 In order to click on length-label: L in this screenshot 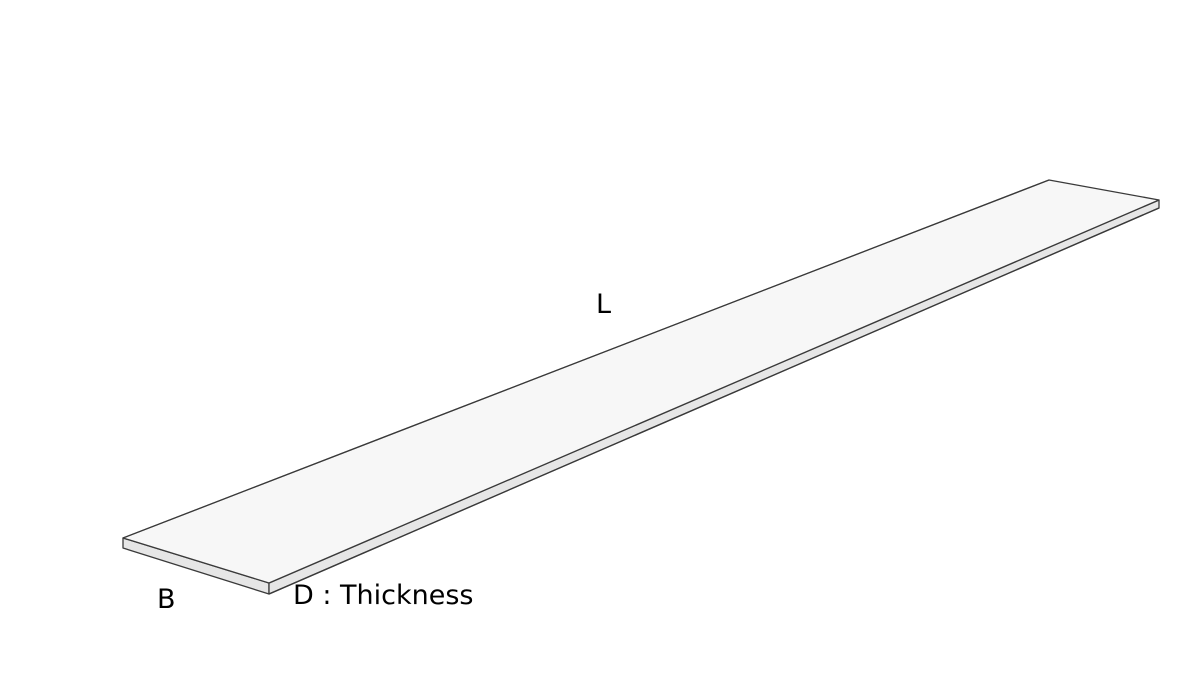, I will do `click(604, 304)`.